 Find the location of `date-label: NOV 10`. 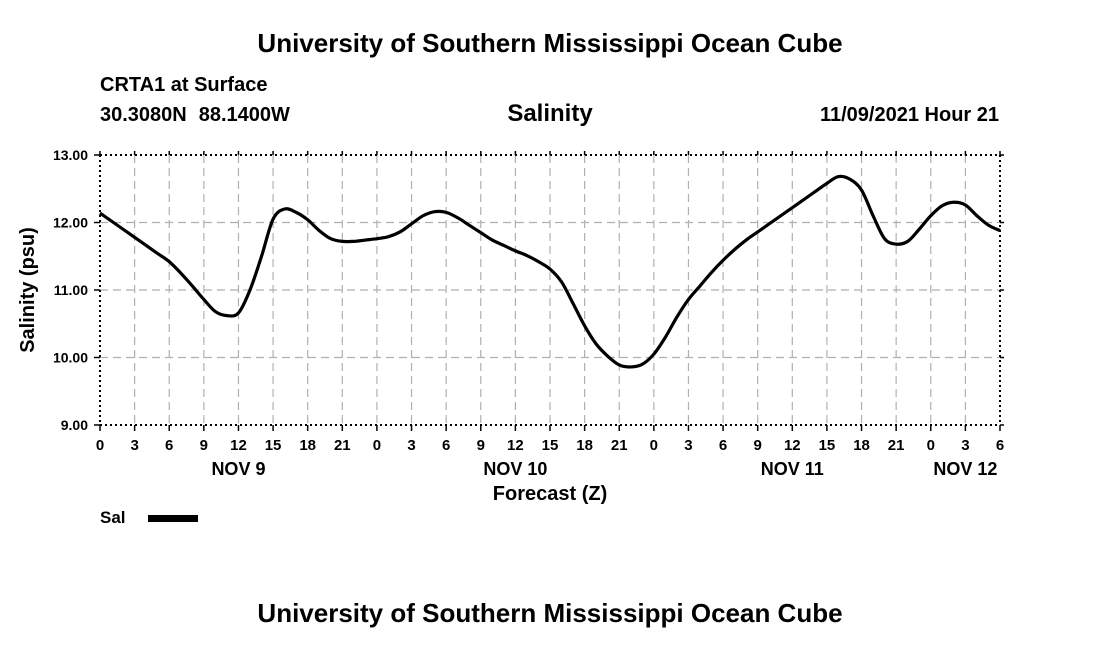

date-label: NOV 10 is located at coordinates (515, 469).